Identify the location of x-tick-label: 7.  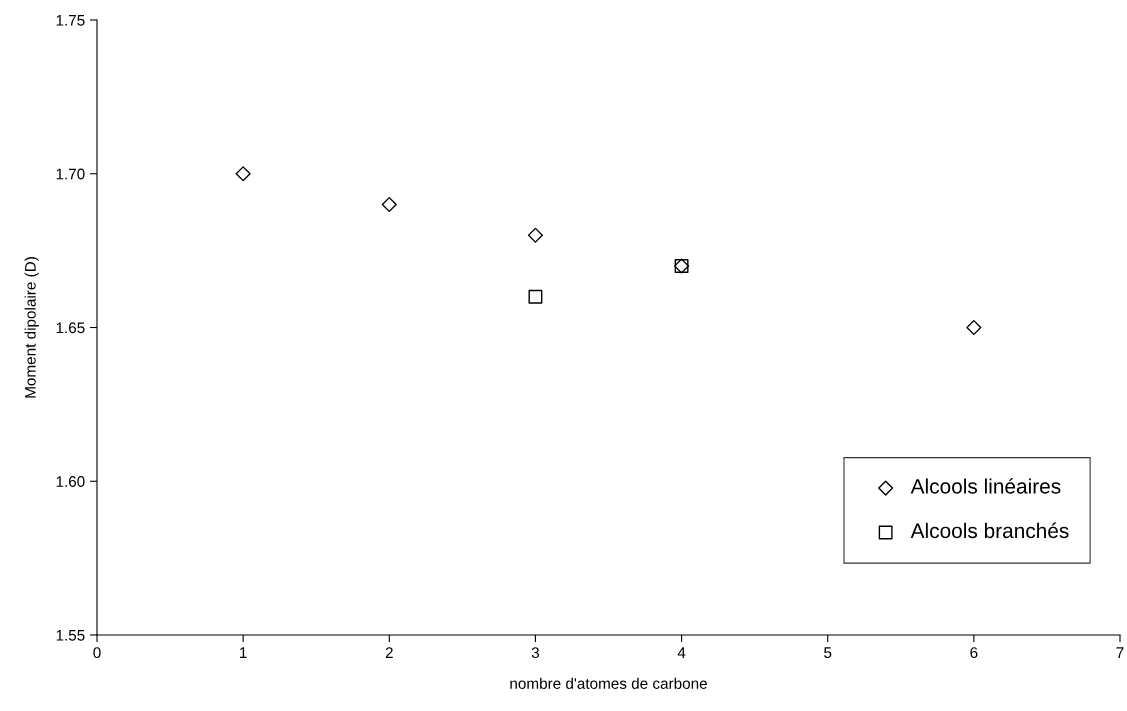
(1120, 652).